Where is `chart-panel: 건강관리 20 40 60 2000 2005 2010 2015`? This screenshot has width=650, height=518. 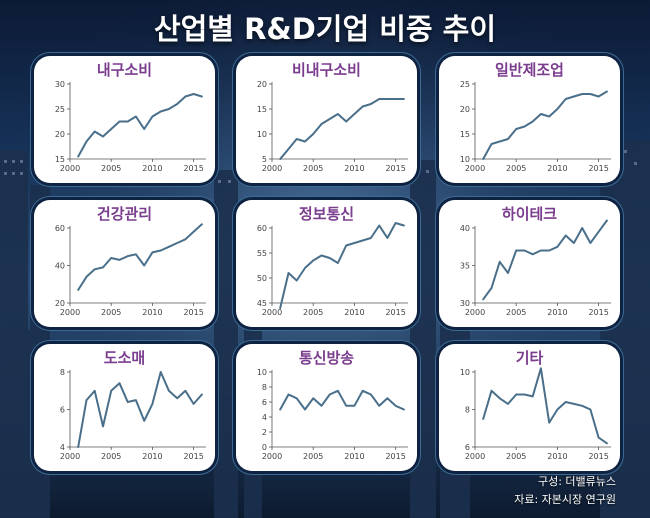
chart-panel: 건강관리 20 40 60 2000 2005 2010 2015 is located at coordinates (124, 263).